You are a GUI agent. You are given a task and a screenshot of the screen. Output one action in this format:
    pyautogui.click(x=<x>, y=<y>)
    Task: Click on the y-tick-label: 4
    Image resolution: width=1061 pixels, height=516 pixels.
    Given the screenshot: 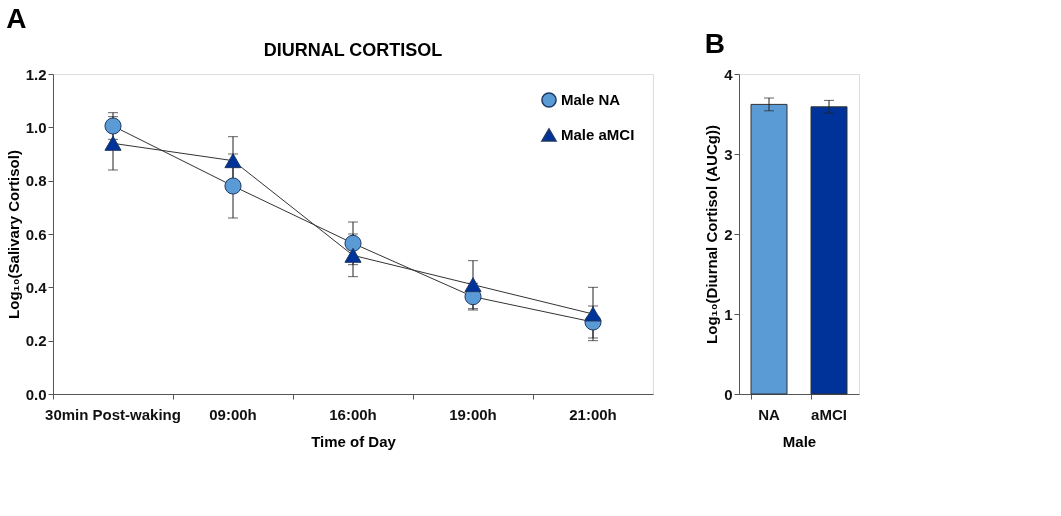 What is the action you would take?
    pyautogui.click(x=729, y=74)
    